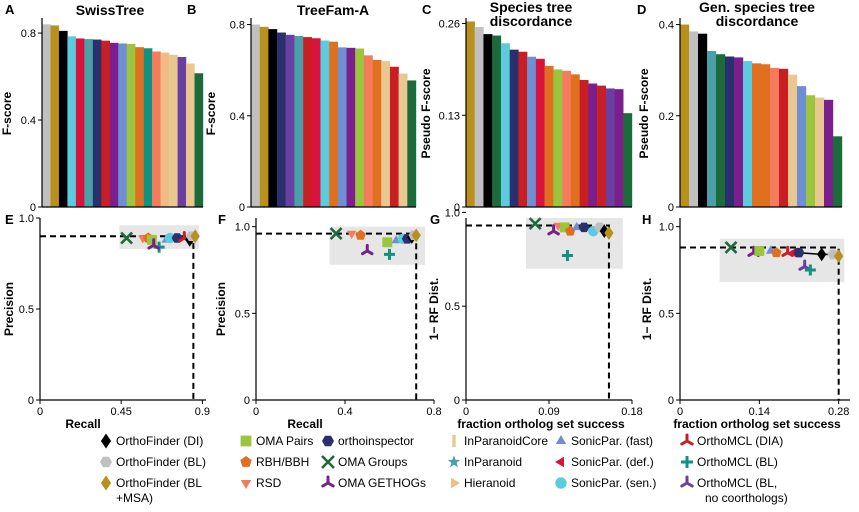  Describe the element at coordinates (433, 412) in the screenshot. I see `x-tick-label: 0.8` at that location.